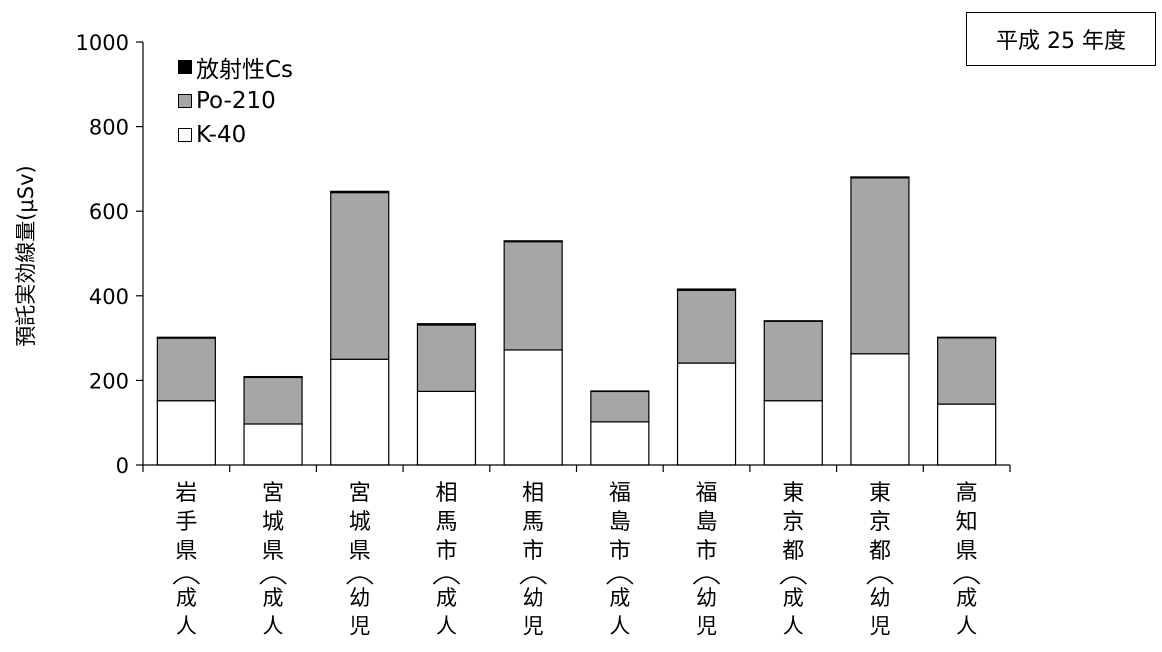  Describe the element at coordinates (26, 256) in the screenshot. I see `y-axis-label: 預託実効線量(μSv)` at that location.